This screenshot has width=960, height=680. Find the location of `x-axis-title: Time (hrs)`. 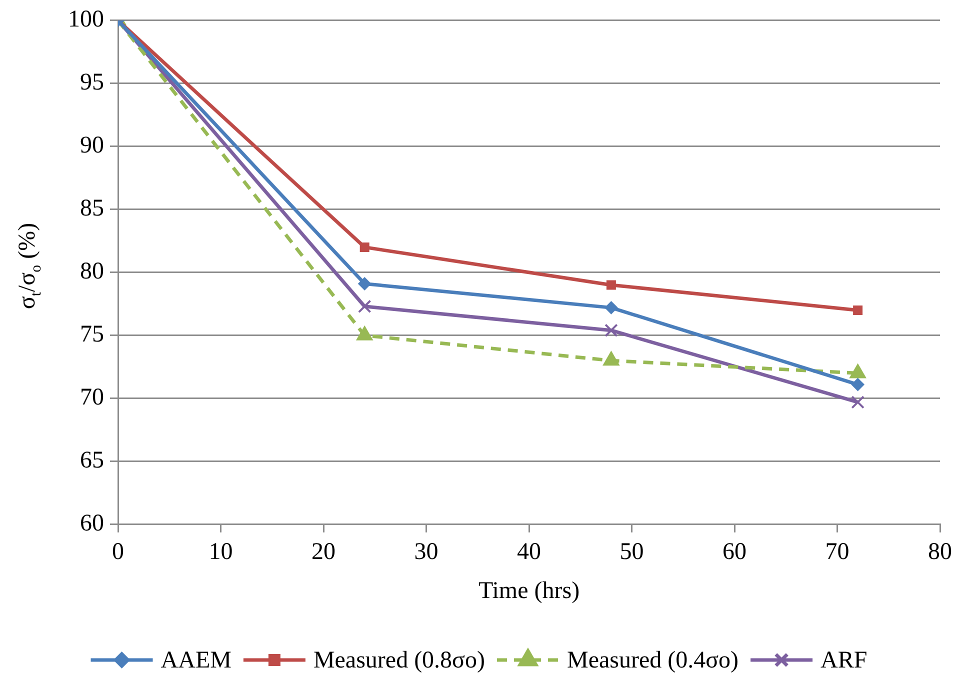

x-axis-title: Time (hrs) is located at coordinates (529, 591).